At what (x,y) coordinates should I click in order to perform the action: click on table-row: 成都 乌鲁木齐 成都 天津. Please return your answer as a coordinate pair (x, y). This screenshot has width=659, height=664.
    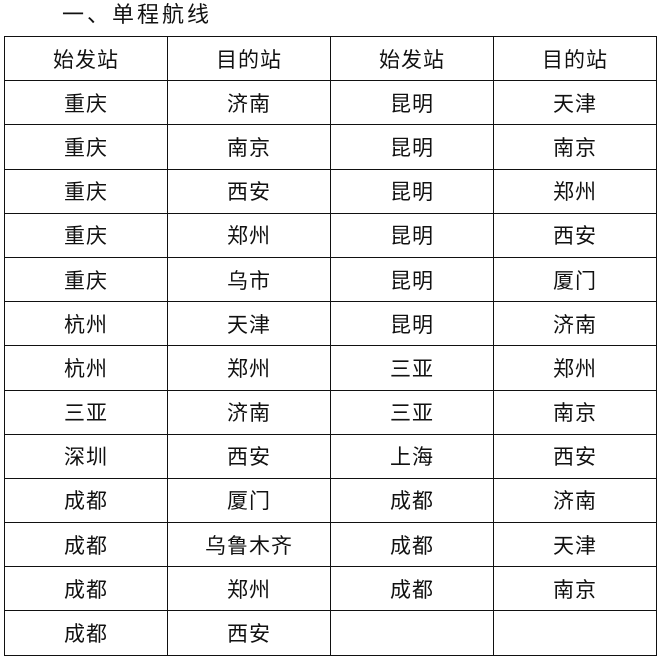
    Looking at the image, I should click on (330, 545).